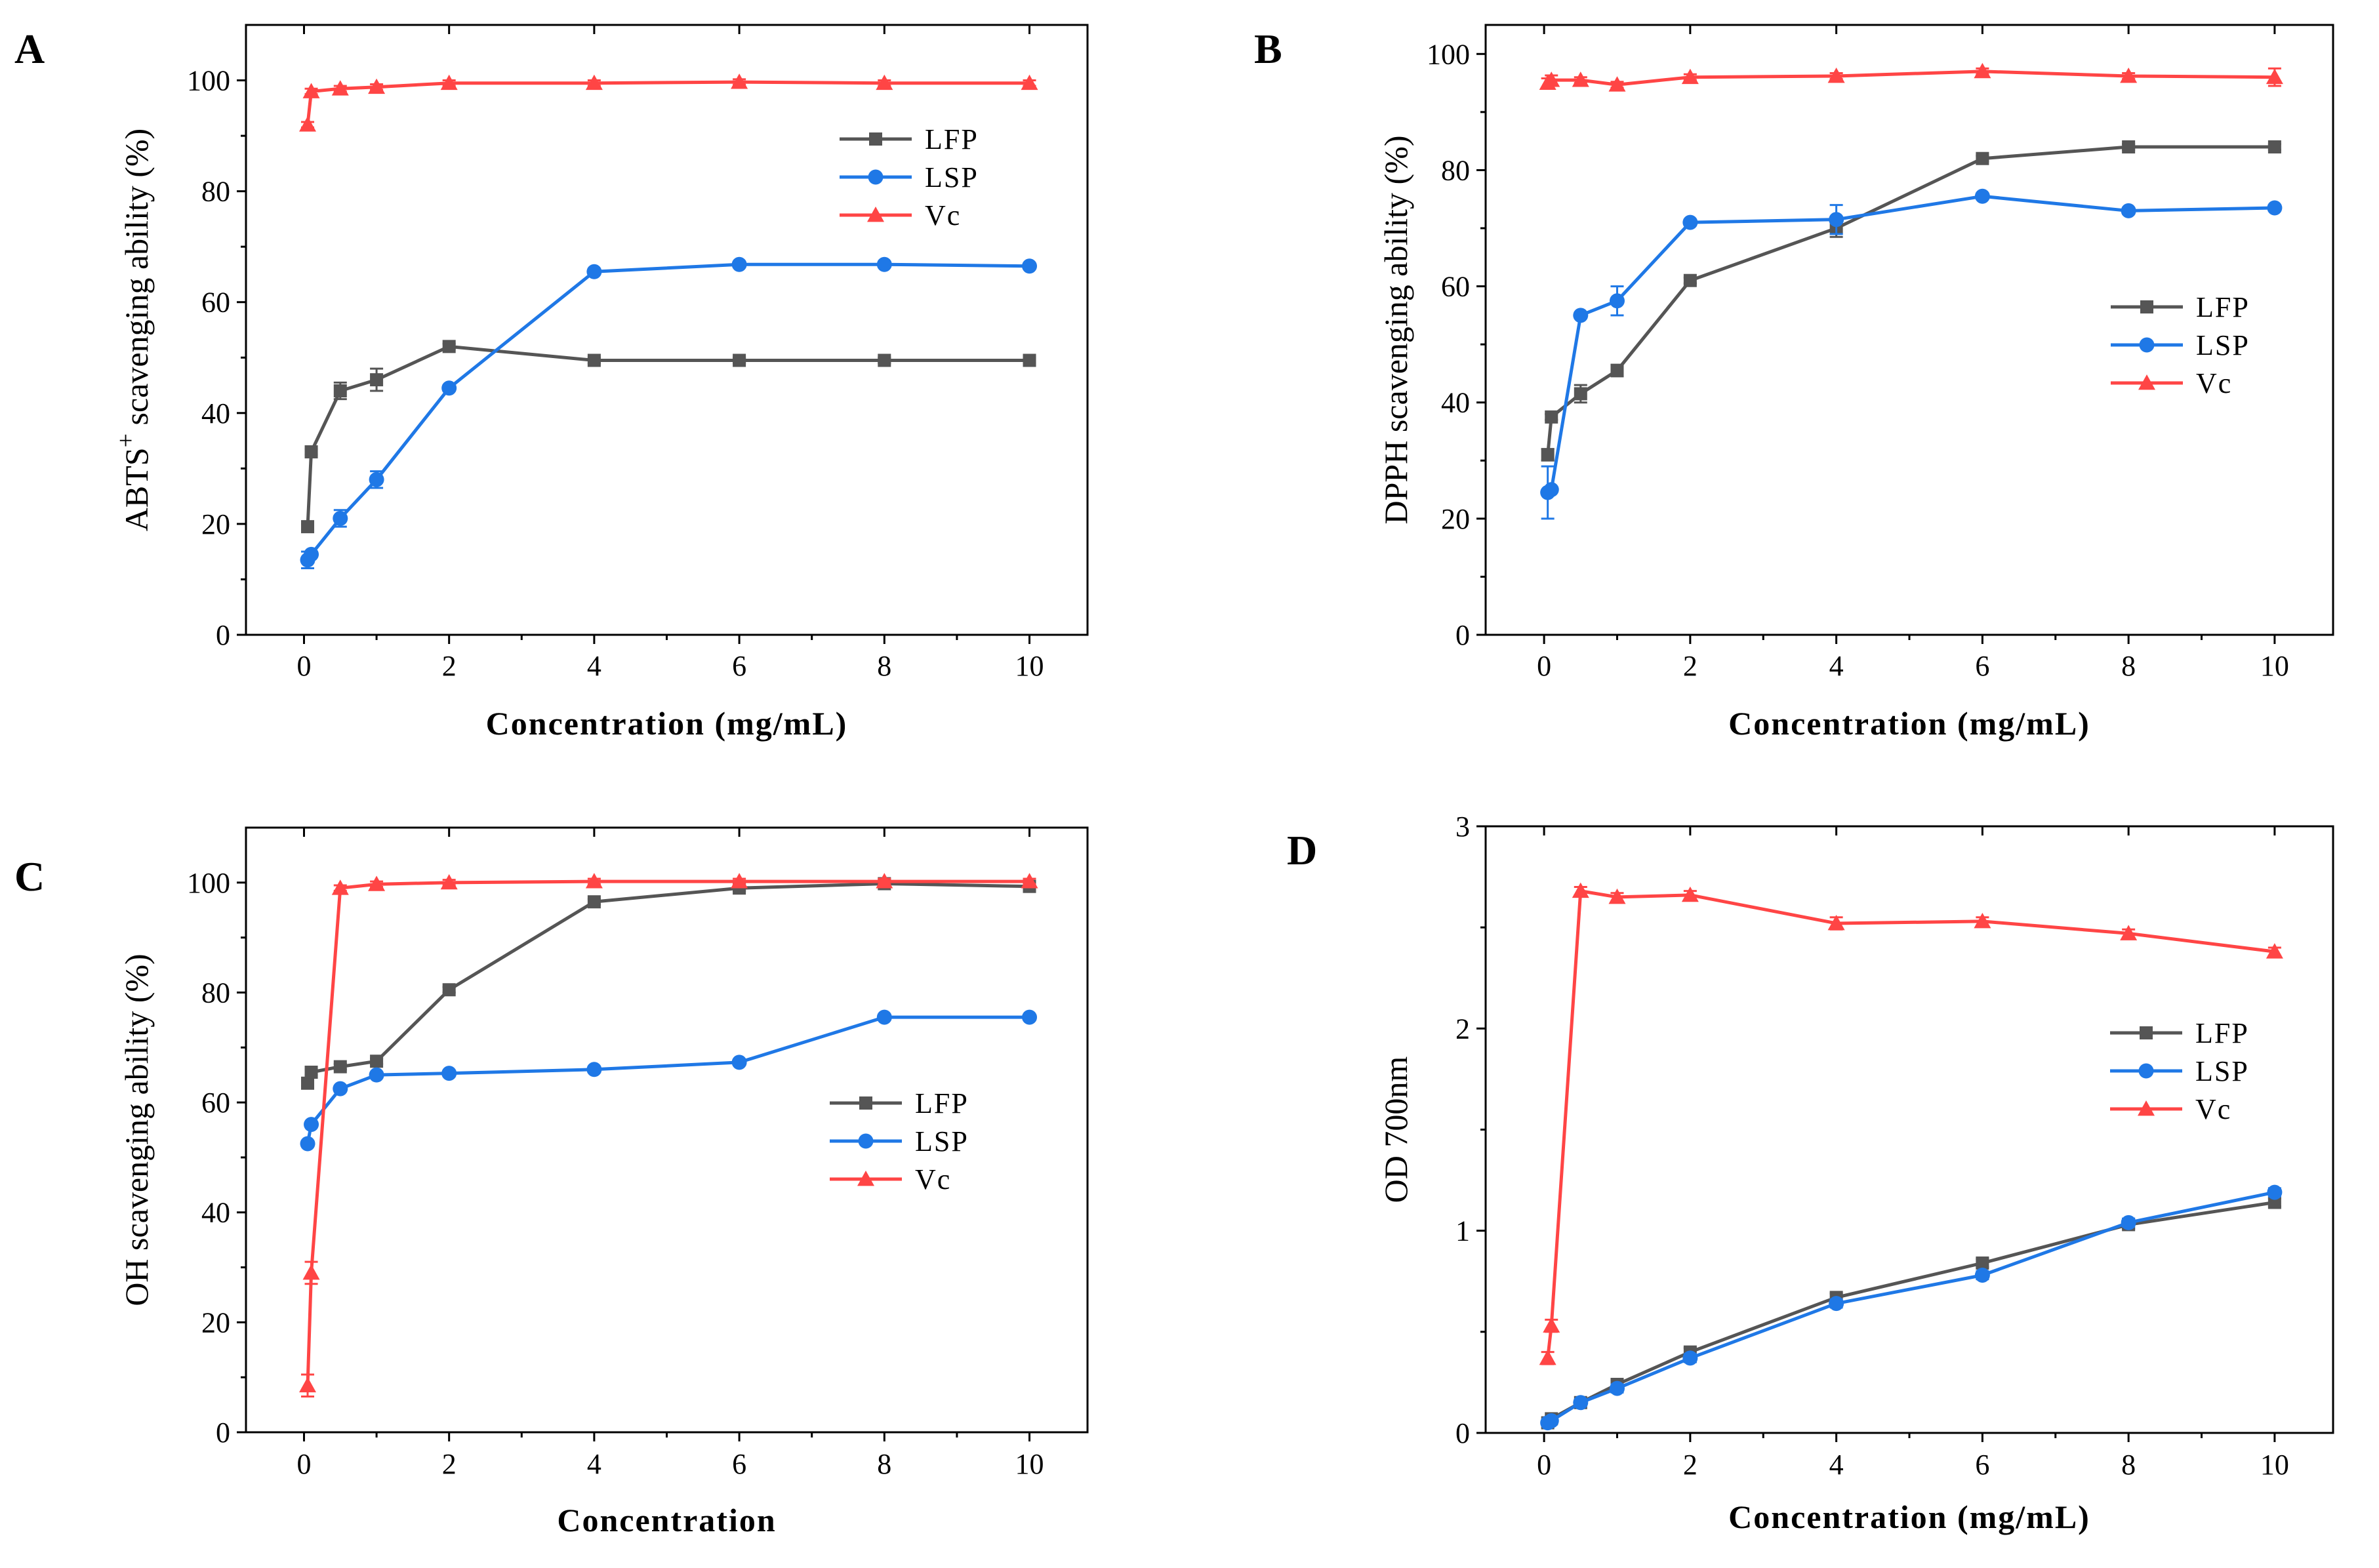 Image resolution: width=2379 pixels, height=1568 pixels. I want to click on x-axis-label: Concentration (mg/mL), so click(1909, 723).